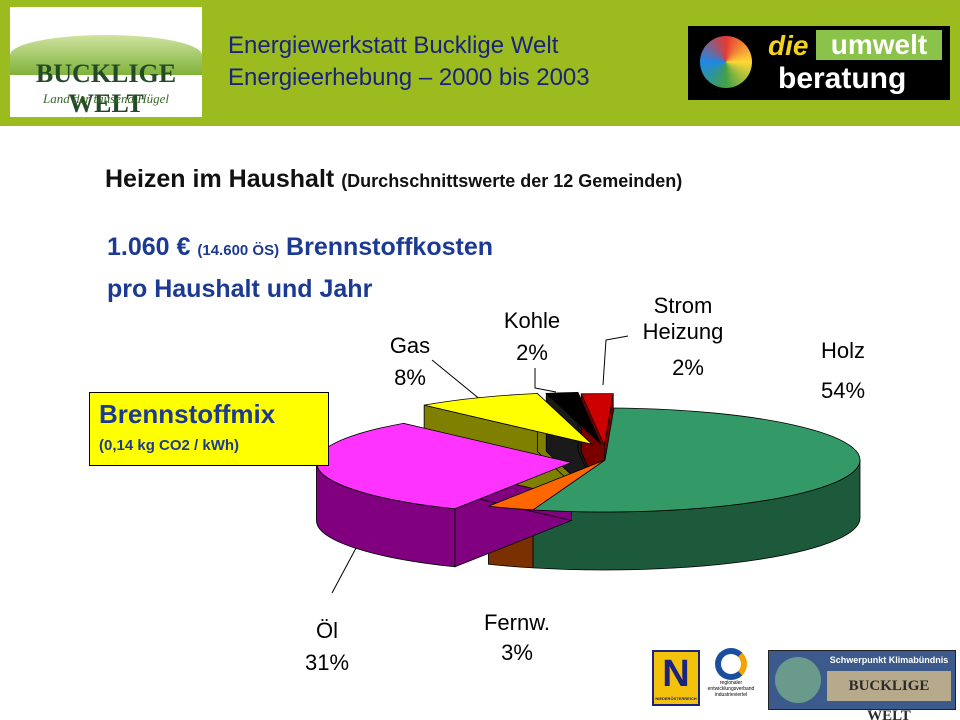 The height and width of the screenshot is (720, 960). Describe the element at coordinates (220, 179) in the screenshot. I see `title: Heizen im Haushalt` at that location.